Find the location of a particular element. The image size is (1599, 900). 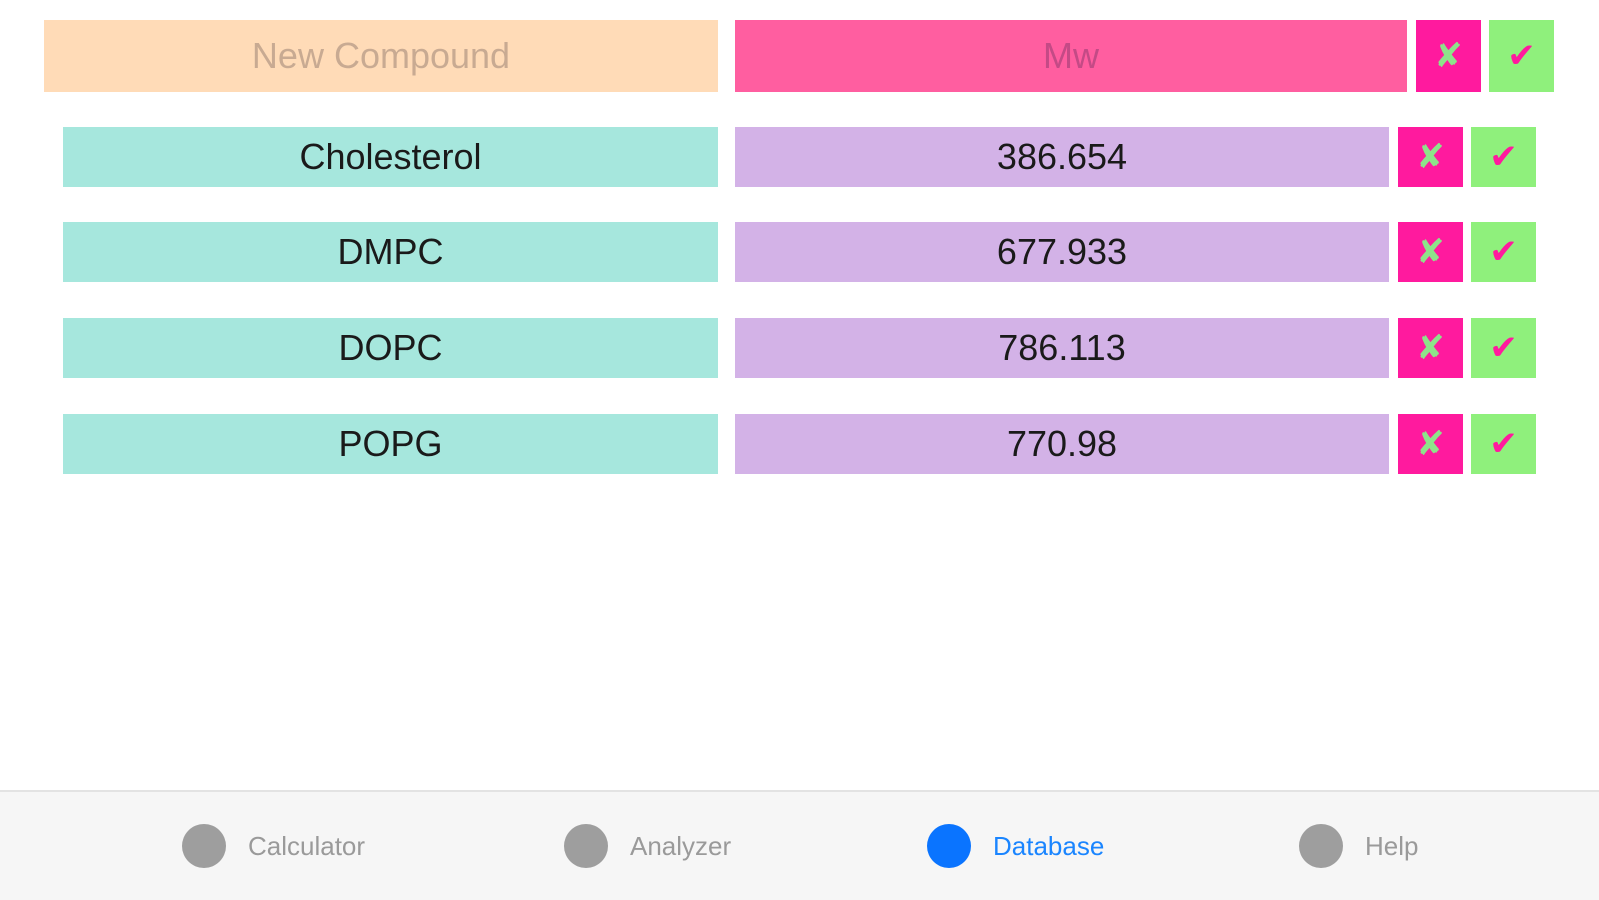

compound-mw: 386.654 is located at coordinates (1062, 157).